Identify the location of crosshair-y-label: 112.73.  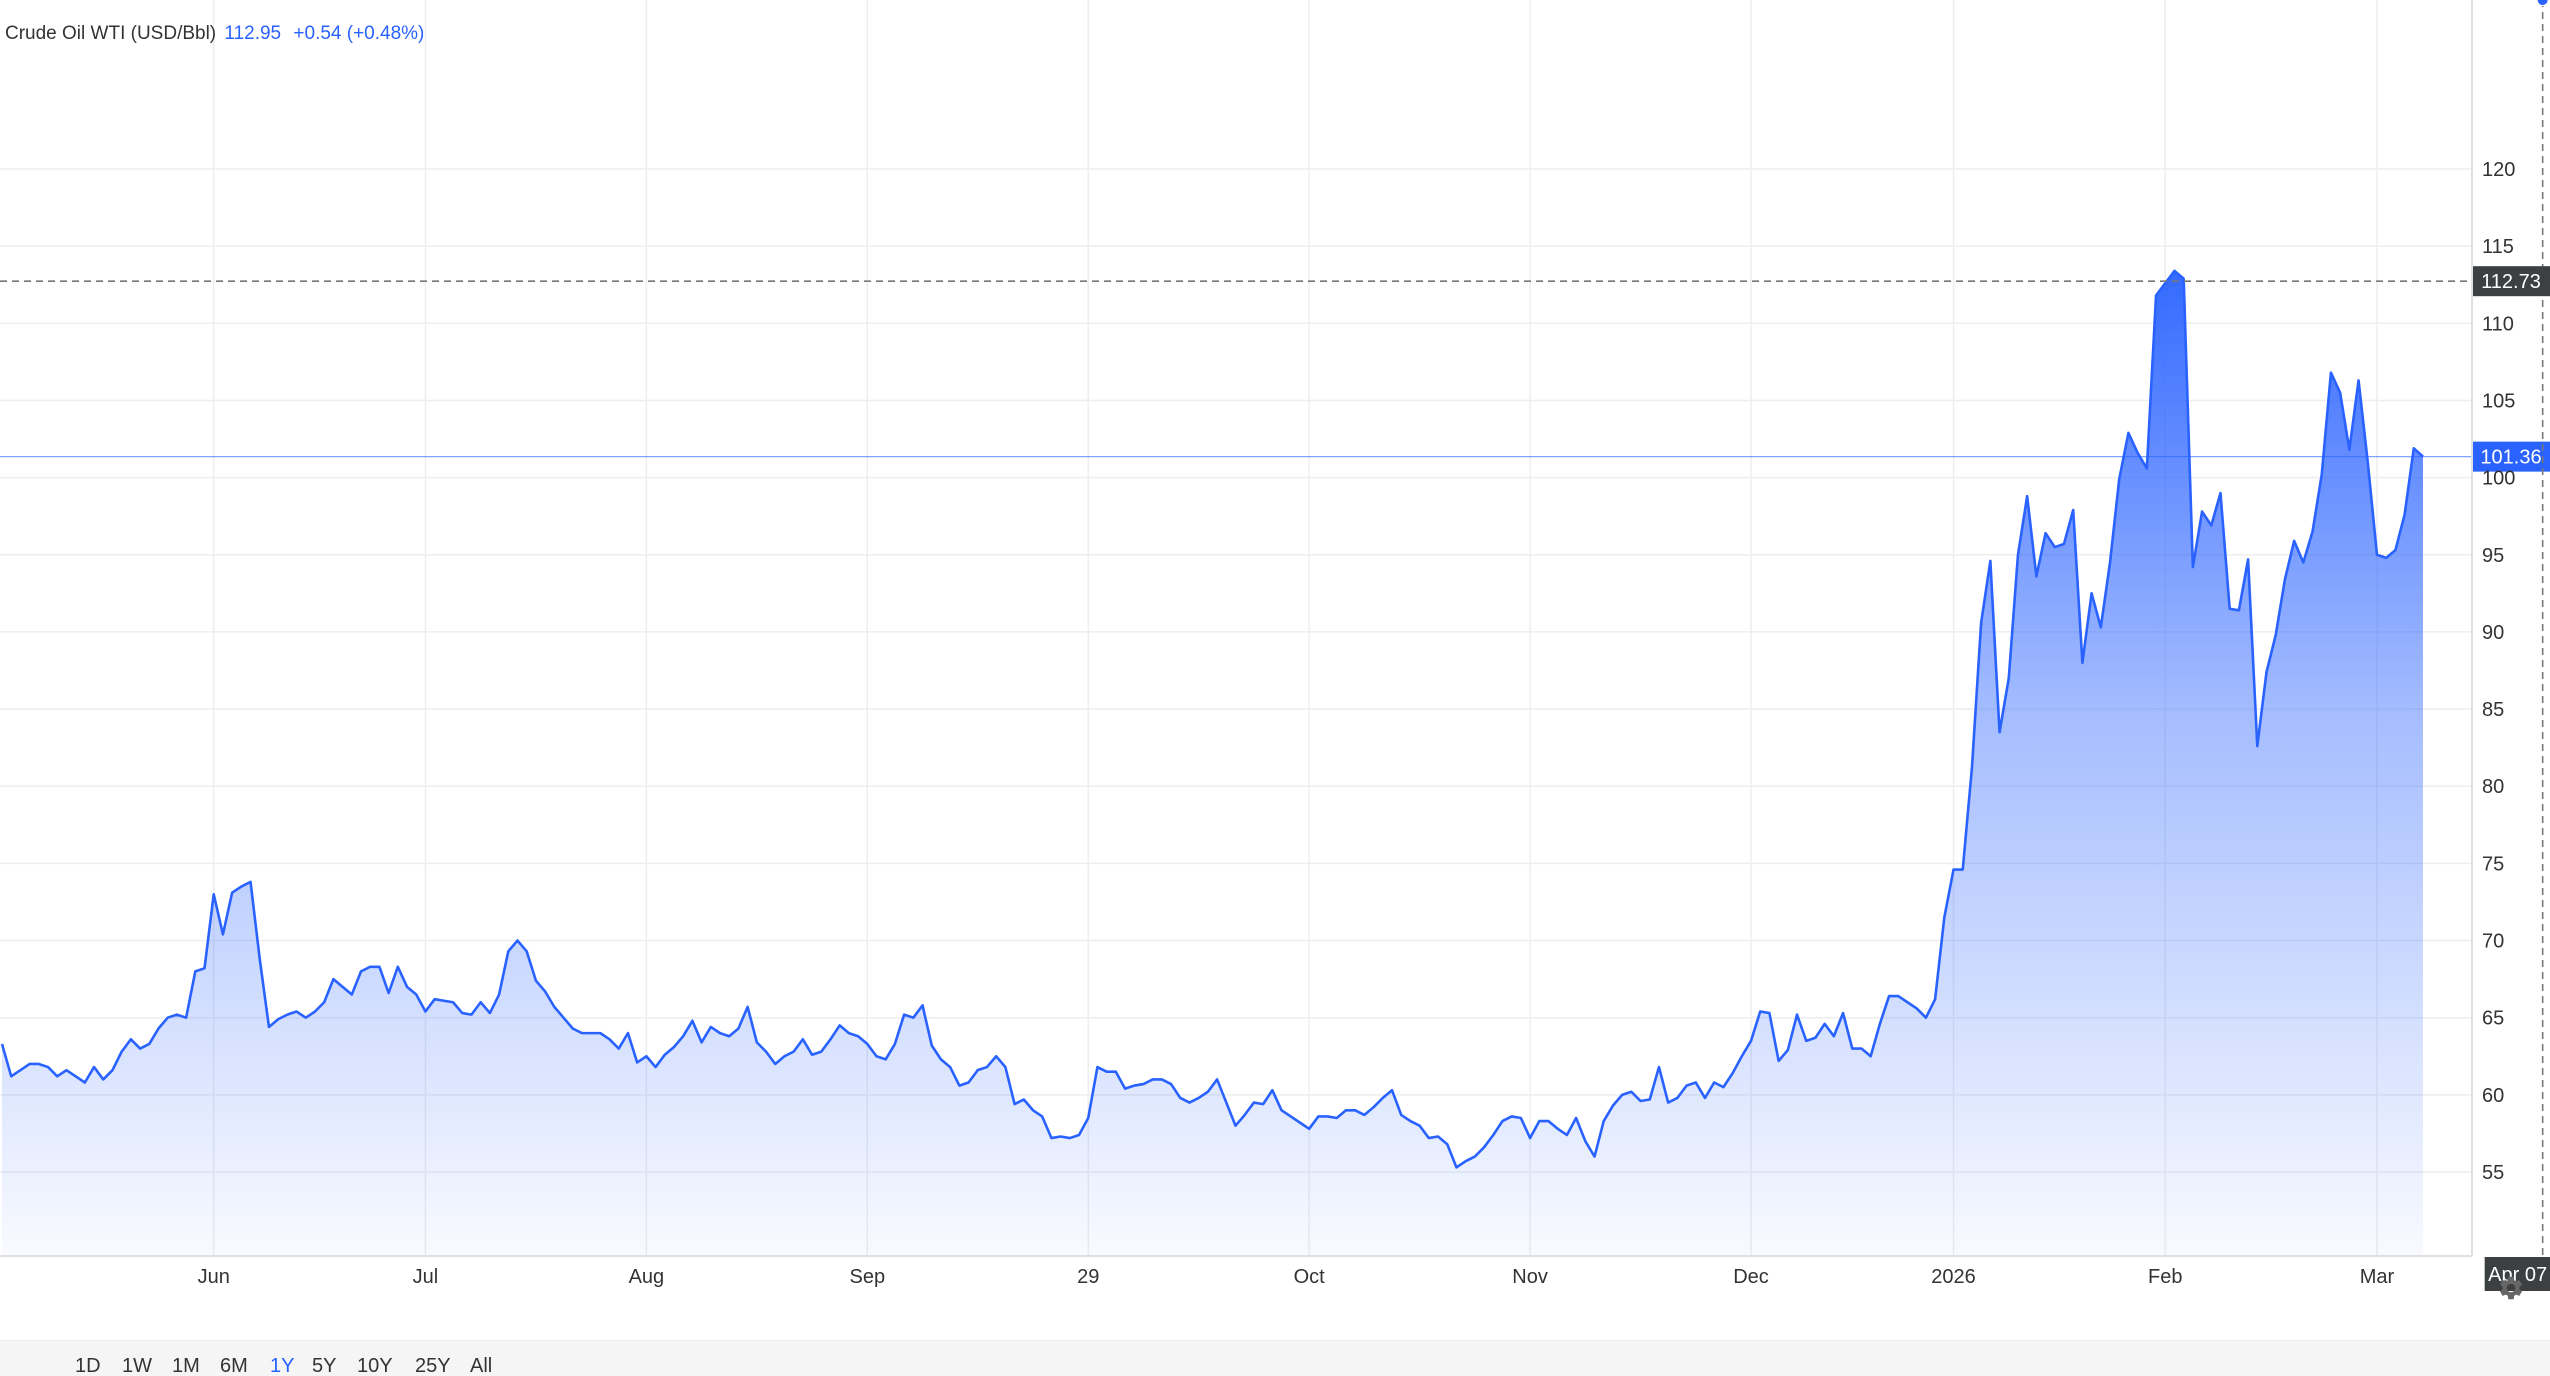
(2511, 282).